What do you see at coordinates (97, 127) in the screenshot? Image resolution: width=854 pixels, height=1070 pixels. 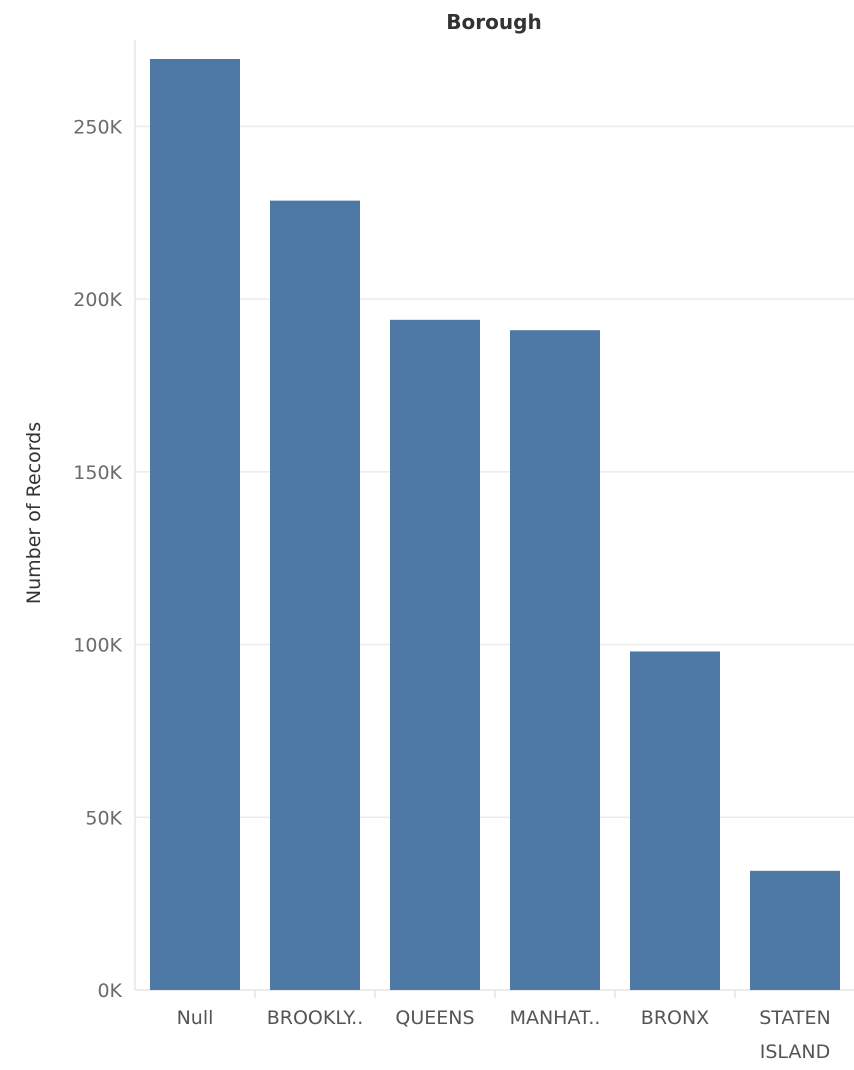 I see `y-tick-label: 250K` at bounding box center [97, 127].